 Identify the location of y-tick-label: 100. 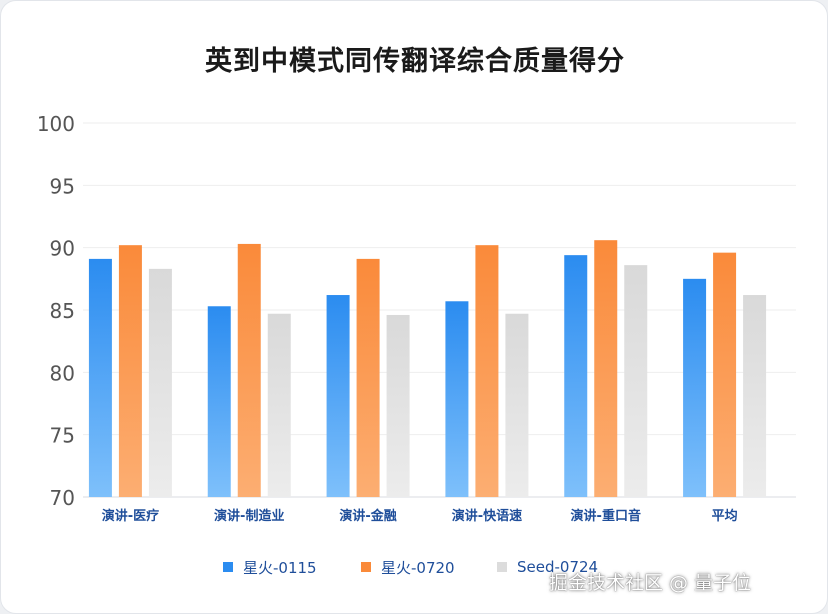
(56, 124).